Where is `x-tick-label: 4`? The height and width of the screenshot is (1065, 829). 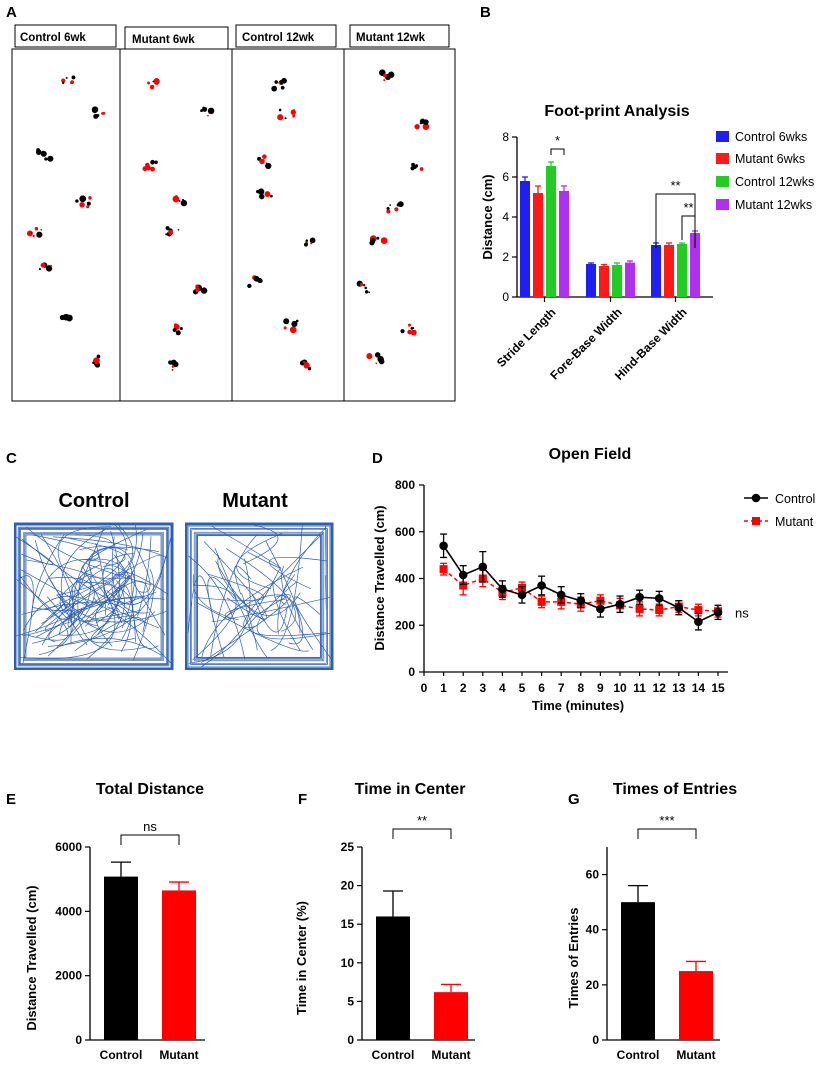 x-tick-label: 4 is located at coordinates (502, 688).